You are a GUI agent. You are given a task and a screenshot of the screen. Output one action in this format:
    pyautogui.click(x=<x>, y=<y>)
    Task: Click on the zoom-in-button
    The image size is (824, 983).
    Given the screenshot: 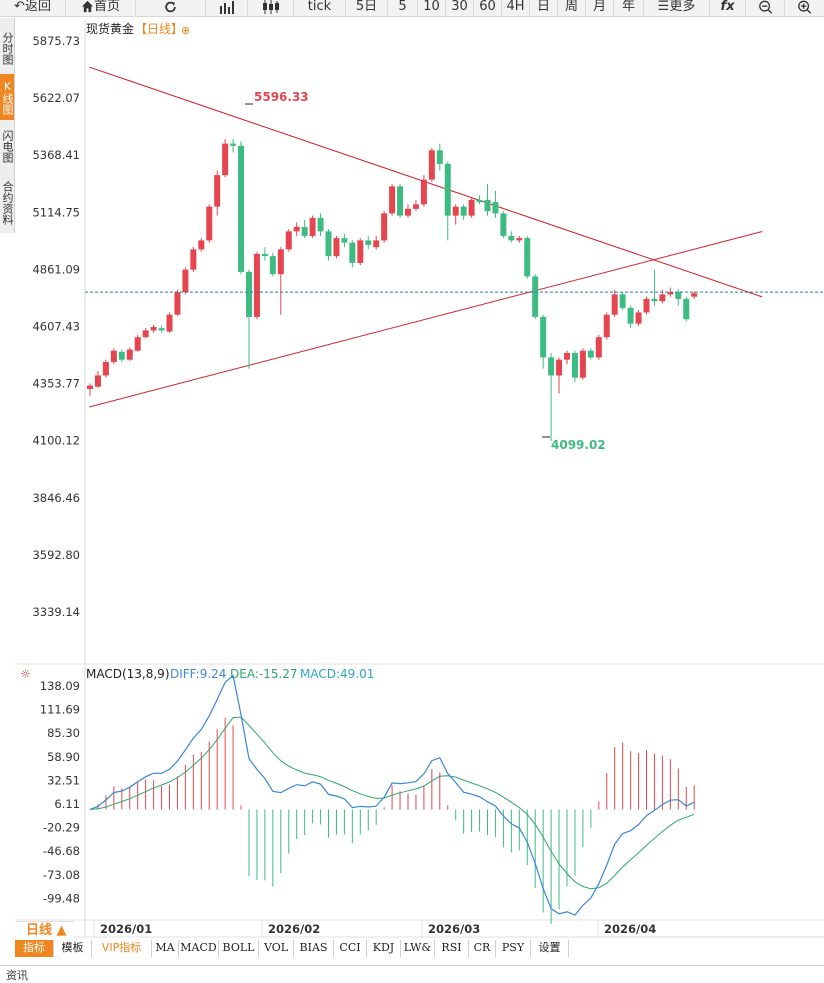 What is the action you would take?
    pyautogui.click(x=804, y=8)
    